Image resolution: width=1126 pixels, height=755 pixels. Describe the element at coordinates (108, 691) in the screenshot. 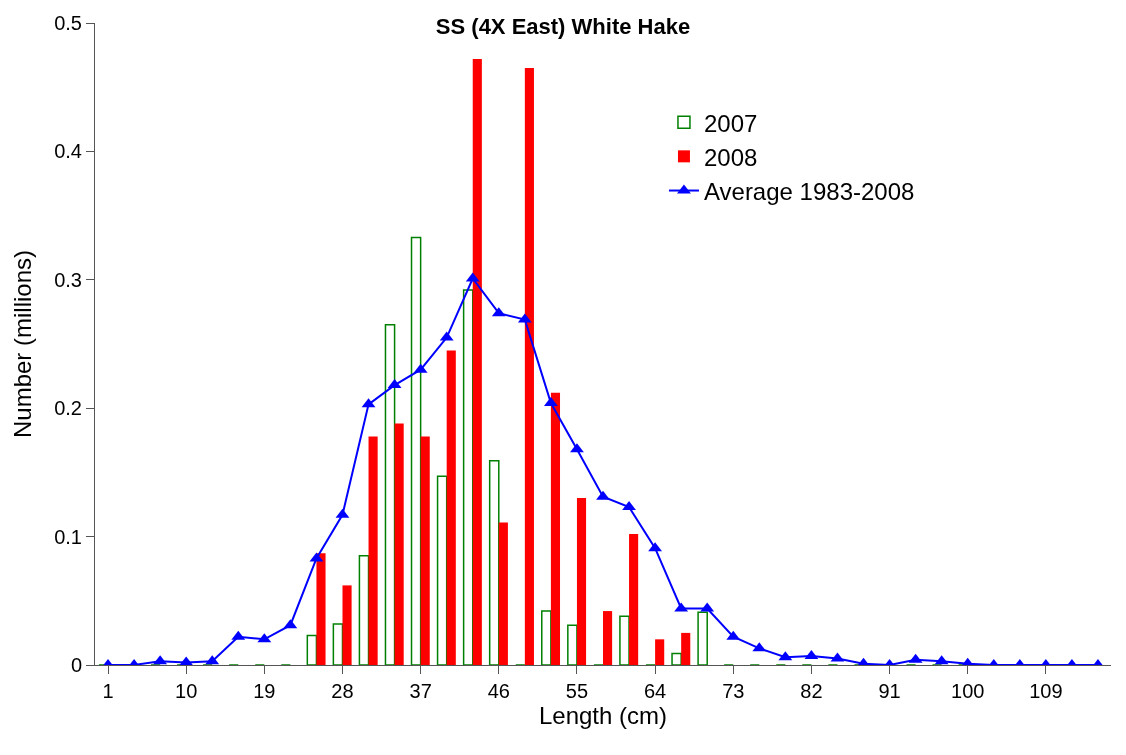

I see `x-tick-label: 1` at that location.